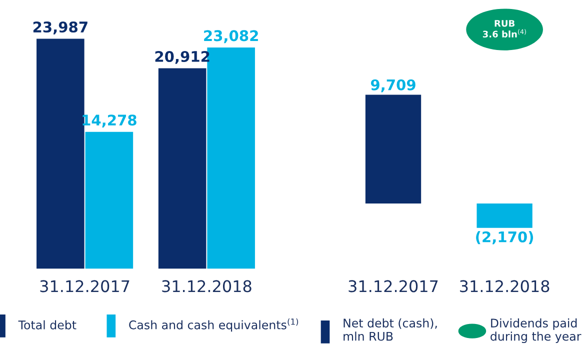 Image resolution: width=583 pixels, height=356 pixels. Describe the element at coordinates (390, 329) in the screenshot. I see `legend-label: Net debt (cash), mln RUB` at that location.